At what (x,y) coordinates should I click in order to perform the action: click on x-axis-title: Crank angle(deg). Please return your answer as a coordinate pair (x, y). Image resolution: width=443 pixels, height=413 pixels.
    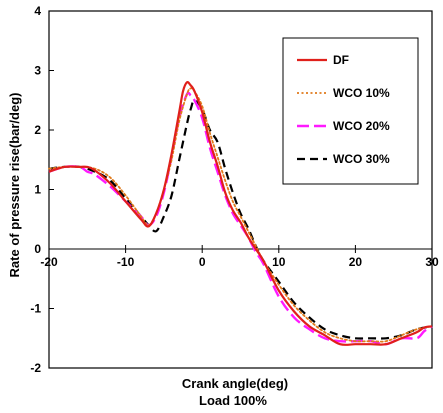
    Looking at the image, I should click on (235, 383).